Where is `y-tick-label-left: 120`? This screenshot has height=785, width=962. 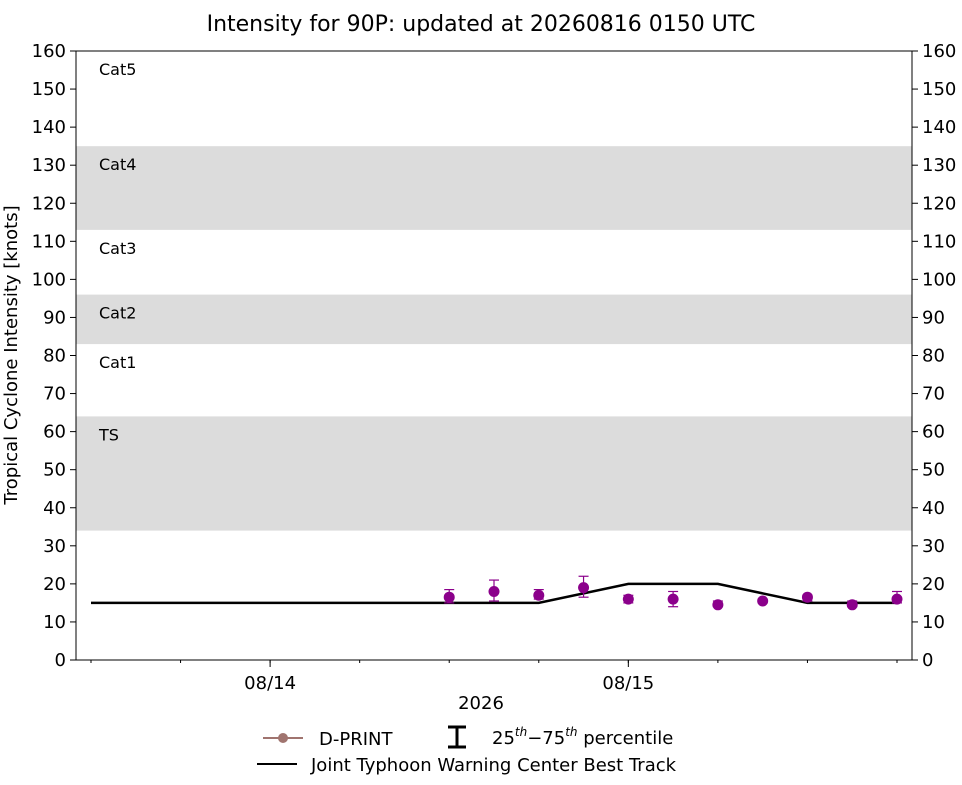
y-tick-label-left: 120 is located at coordinates (49, 203).